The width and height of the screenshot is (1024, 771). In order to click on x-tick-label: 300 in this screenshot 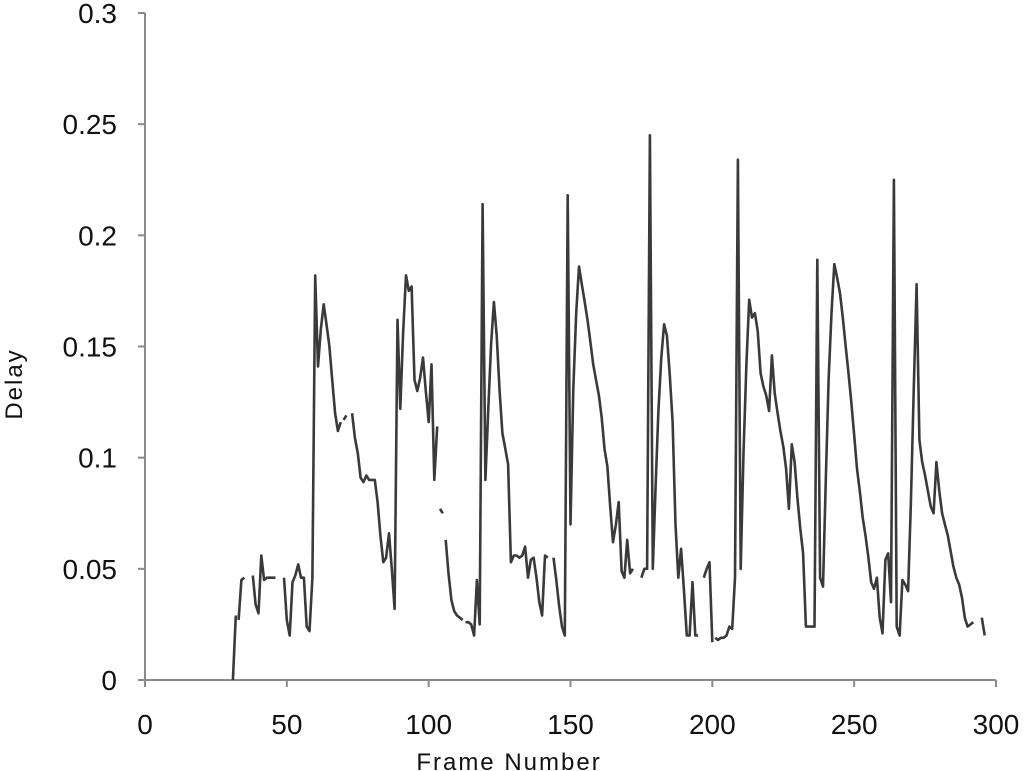, I will do `click(996, 724)`.